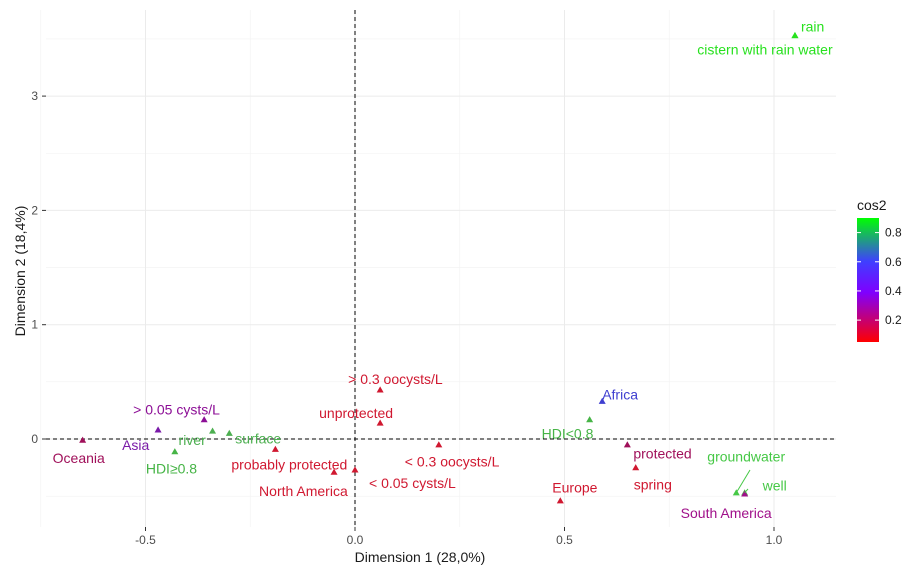  Describe the element at coordinates (79, 458) in the screenshot. I see `point-label: Oceania` at that location.